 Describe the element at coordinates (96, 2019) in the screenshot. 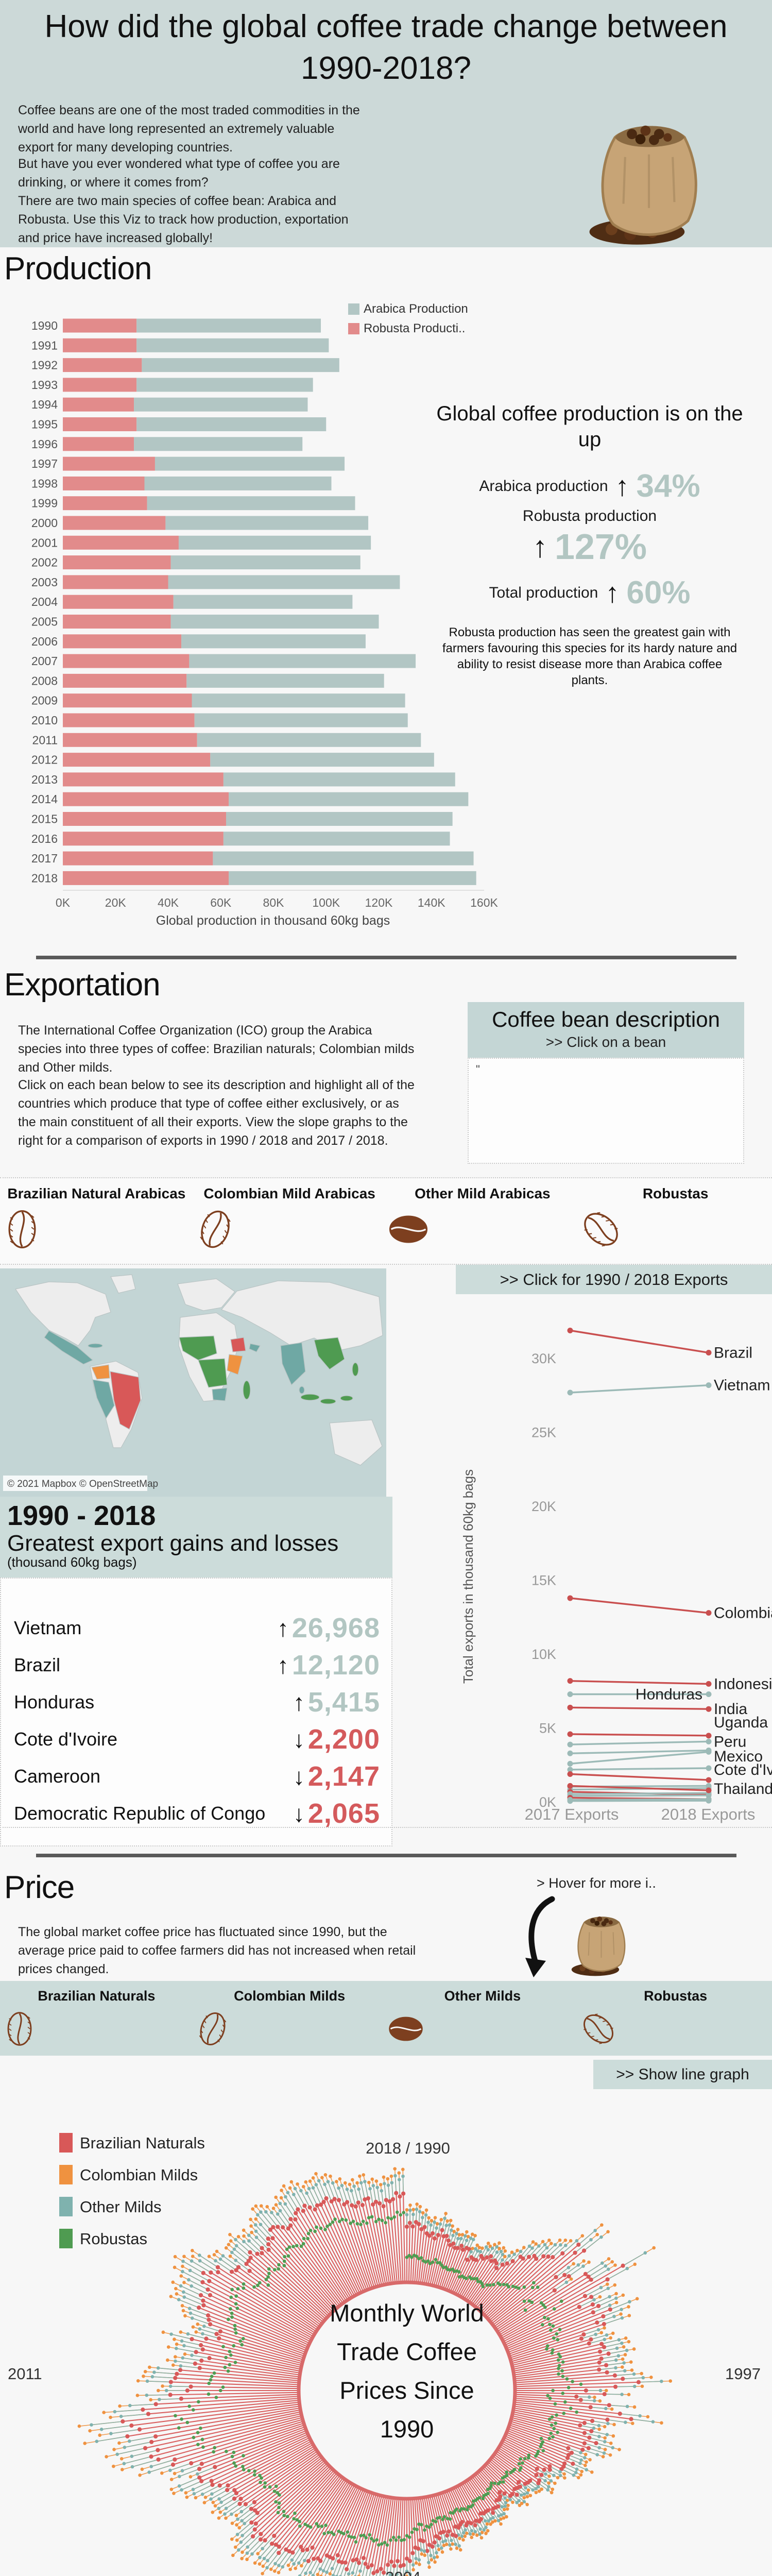

I see `price-bean-button-brazilian-naturals: Brazilian Naturals` at that location.